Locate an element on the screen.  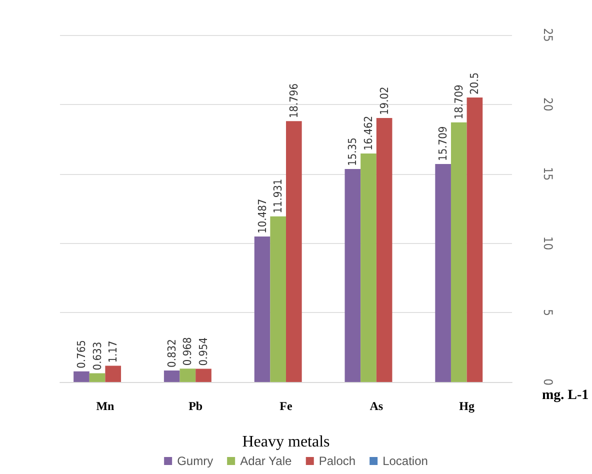
data-label: 1.17 is located at coordinates (113, 351).